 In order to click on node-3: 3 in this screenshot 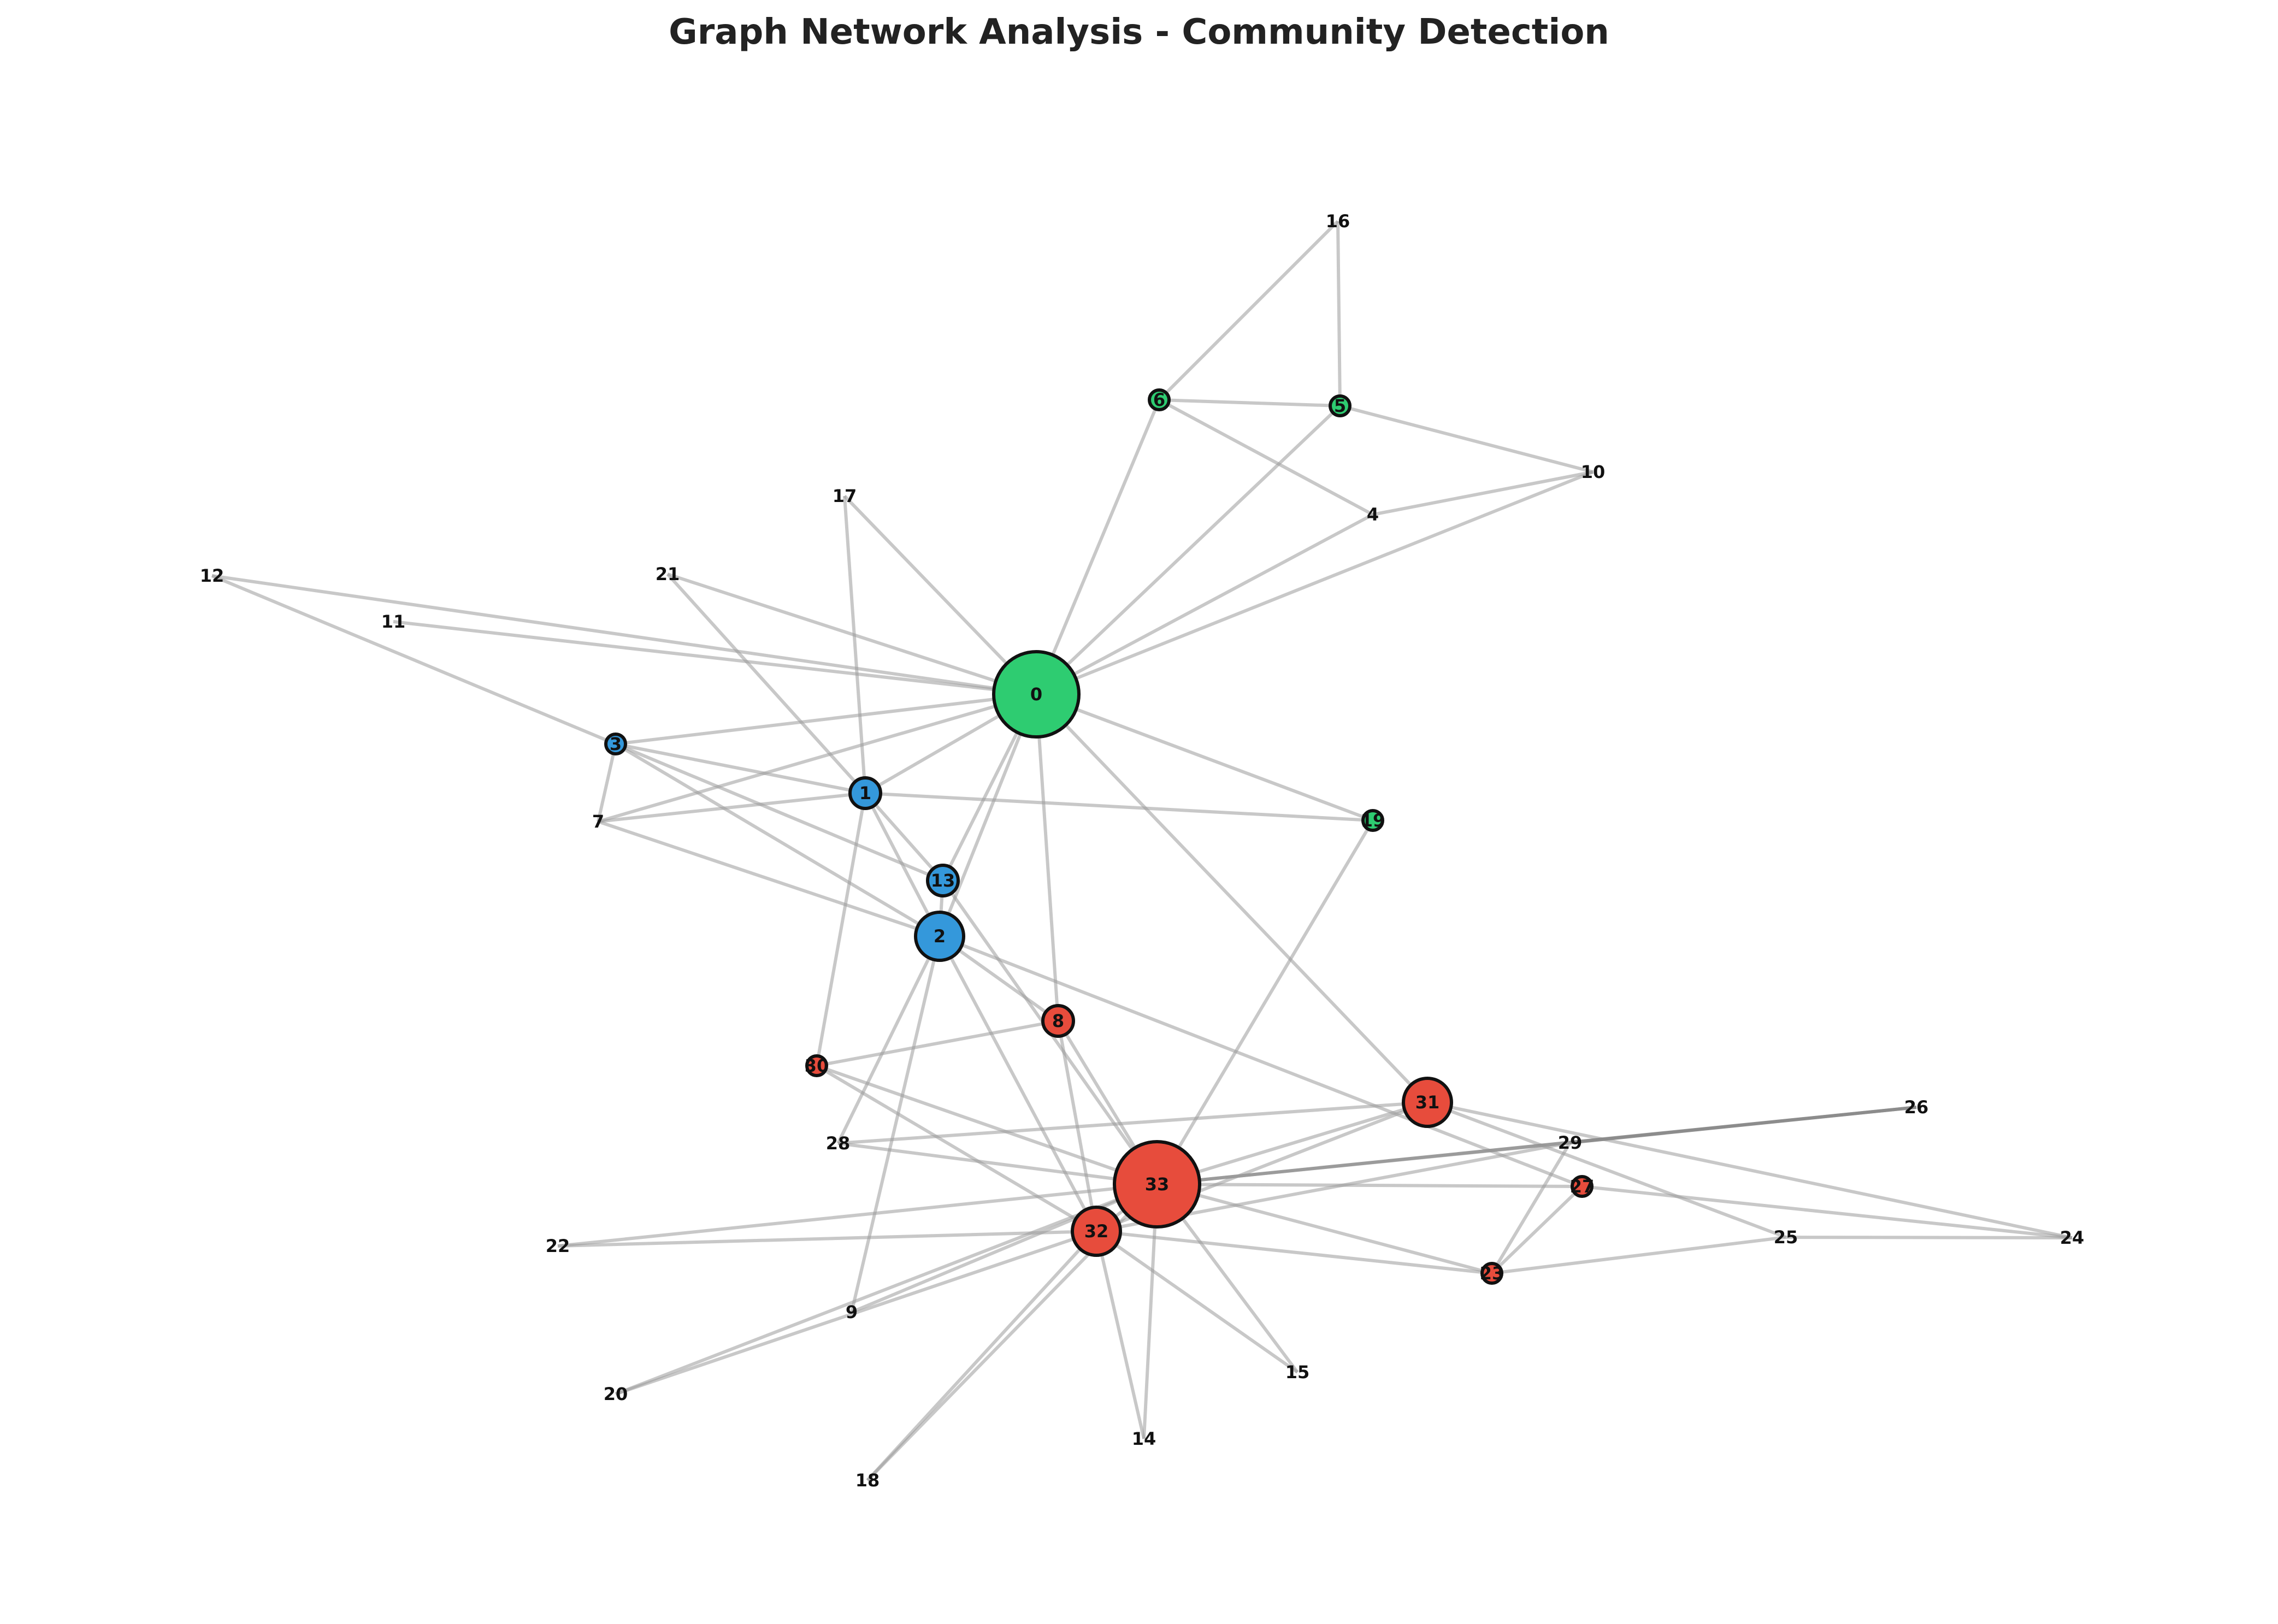, I will do `click(615, 744)`.